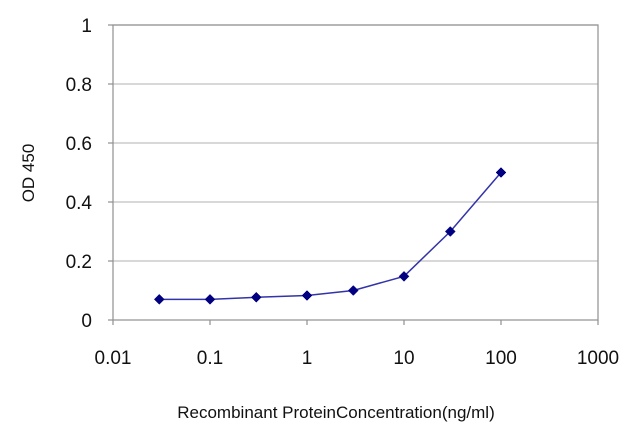 This screenshot has width=640, height=432. I want to click on y-axis-title: OD 450, so click(28, 173).